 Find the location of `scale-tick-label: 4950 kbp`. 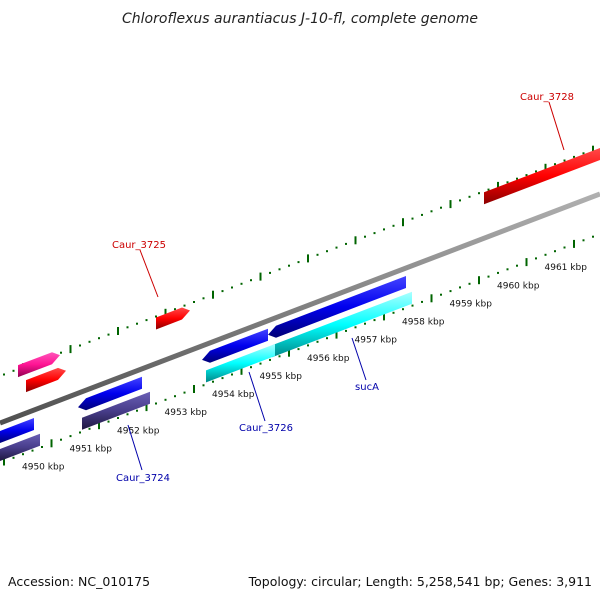

scale-tick-label: 4950 kbp is located at coordinates (43, 468).